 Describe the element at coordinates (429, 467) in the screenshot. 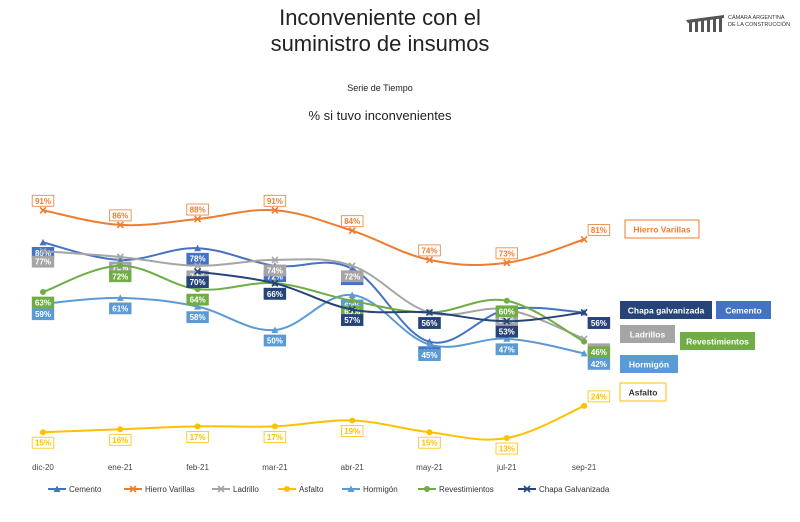

I see `x-tick-label: may-21` at that location.